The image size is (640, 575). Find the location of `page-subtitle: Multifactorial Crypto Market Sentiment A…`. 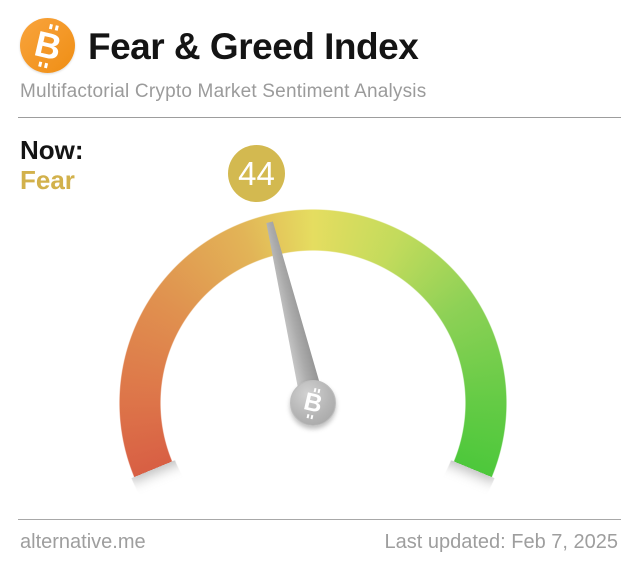

page-subtitle: Multifactorial Crypto Market Sentiment A… is located at coordinates (223, 91).